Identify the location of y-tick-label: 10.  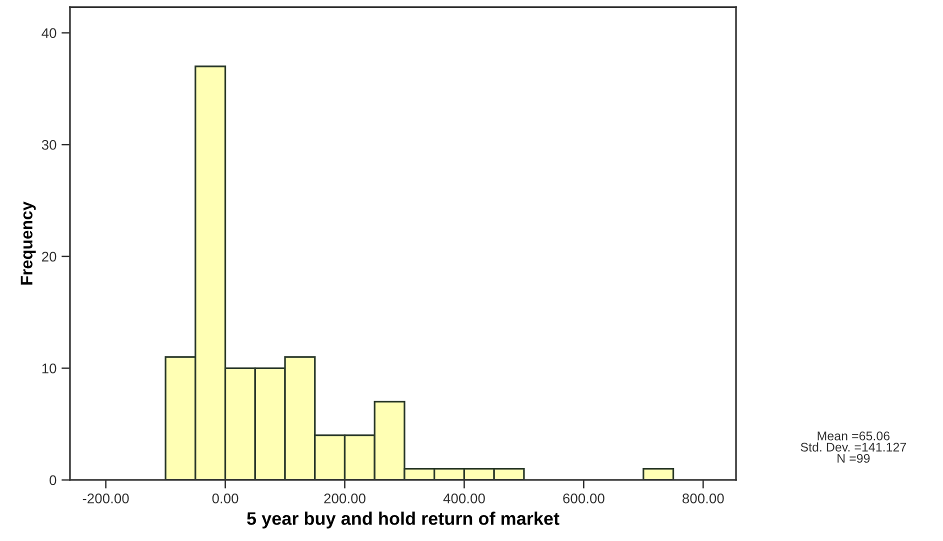
(49, 369).